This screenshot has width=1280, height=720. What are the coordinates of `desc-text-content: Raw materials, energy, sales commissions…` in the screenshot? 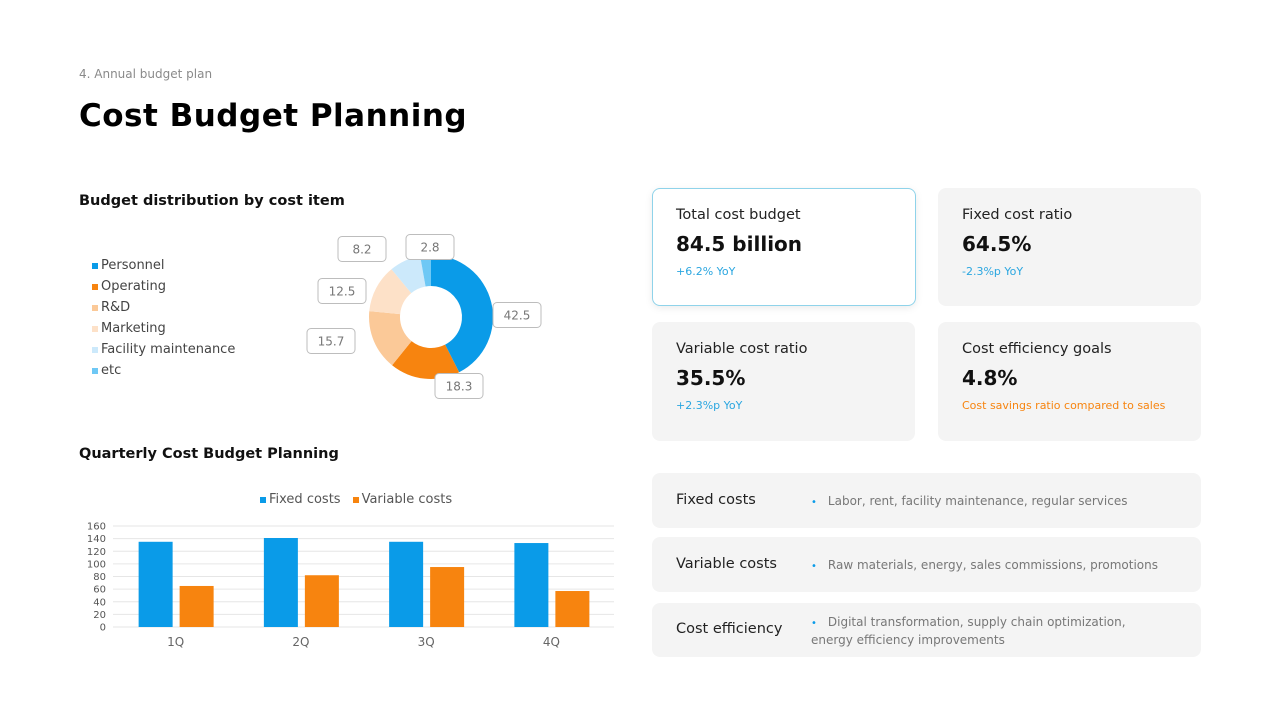 It's located at (992, 565).